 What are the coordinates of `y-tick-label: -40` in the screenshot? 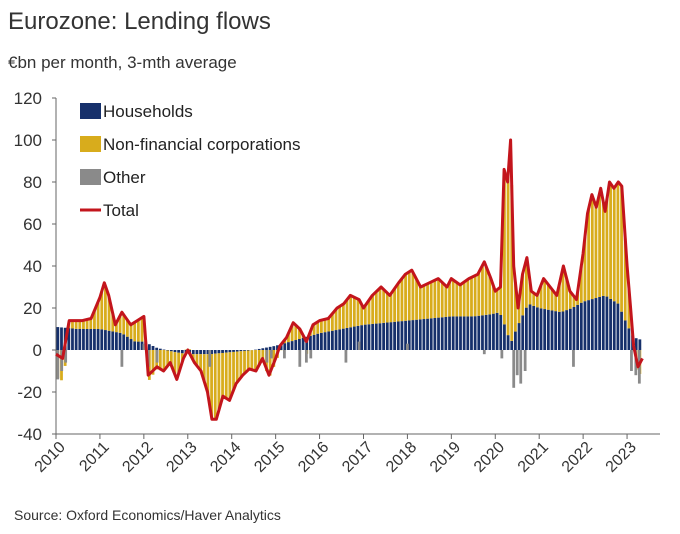 It's located at (29, 434).